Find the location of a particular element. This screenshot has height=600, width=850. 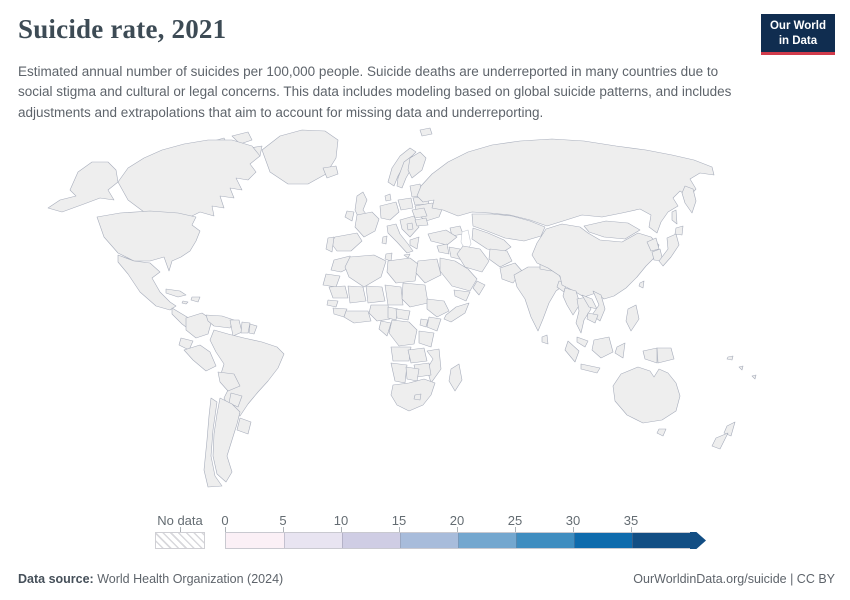

country-borneo is located at coordinates (602, 347).